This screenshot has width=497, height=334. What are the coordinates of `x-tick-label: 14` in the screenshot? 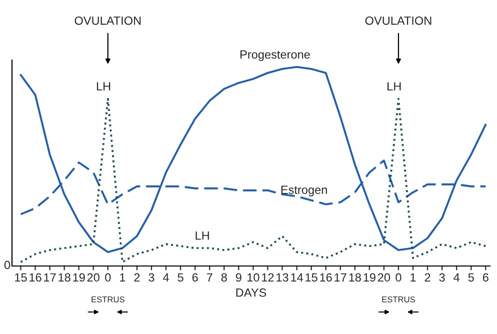 It's located at (297, 277).